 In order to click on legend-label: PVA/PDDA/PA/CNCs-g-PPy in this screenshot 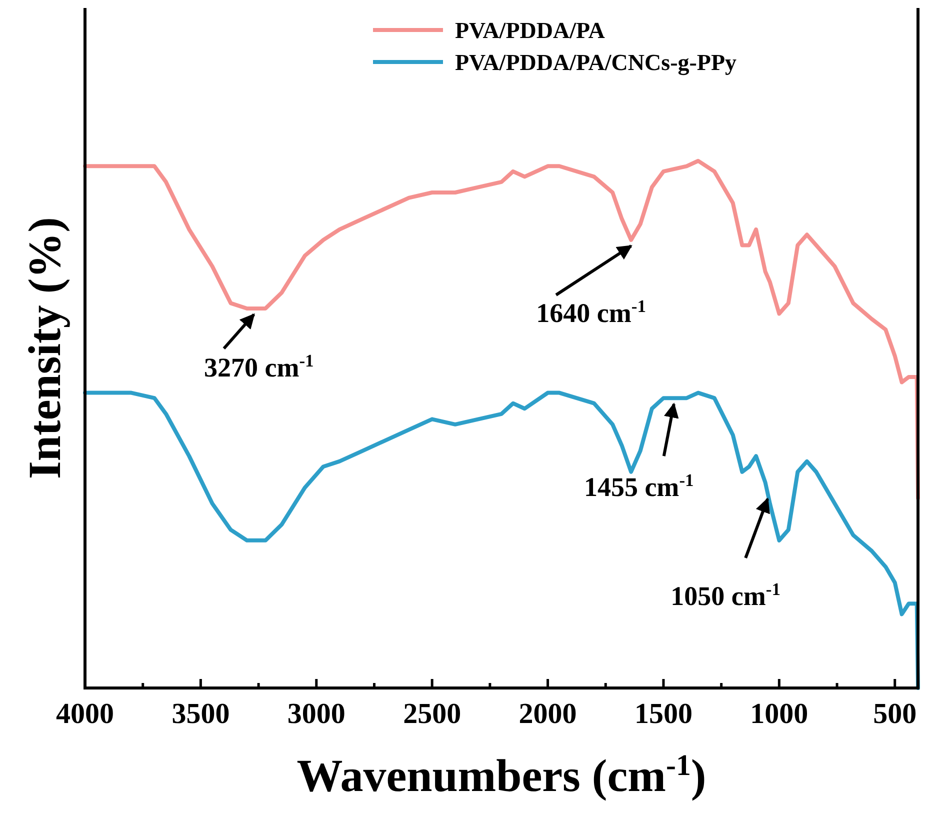, I will do `click(596, 63)`.